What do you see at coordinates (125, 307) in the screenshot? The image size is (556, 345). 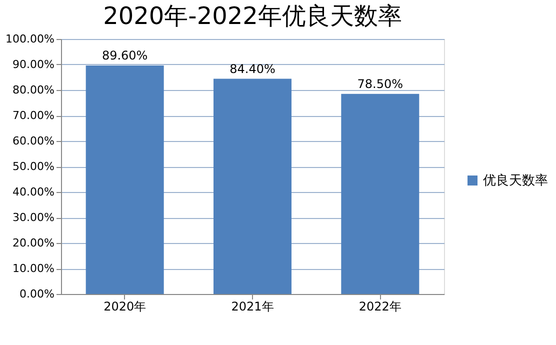 I see `x-tick-label: 2020年` at bounding box center [125, 307].